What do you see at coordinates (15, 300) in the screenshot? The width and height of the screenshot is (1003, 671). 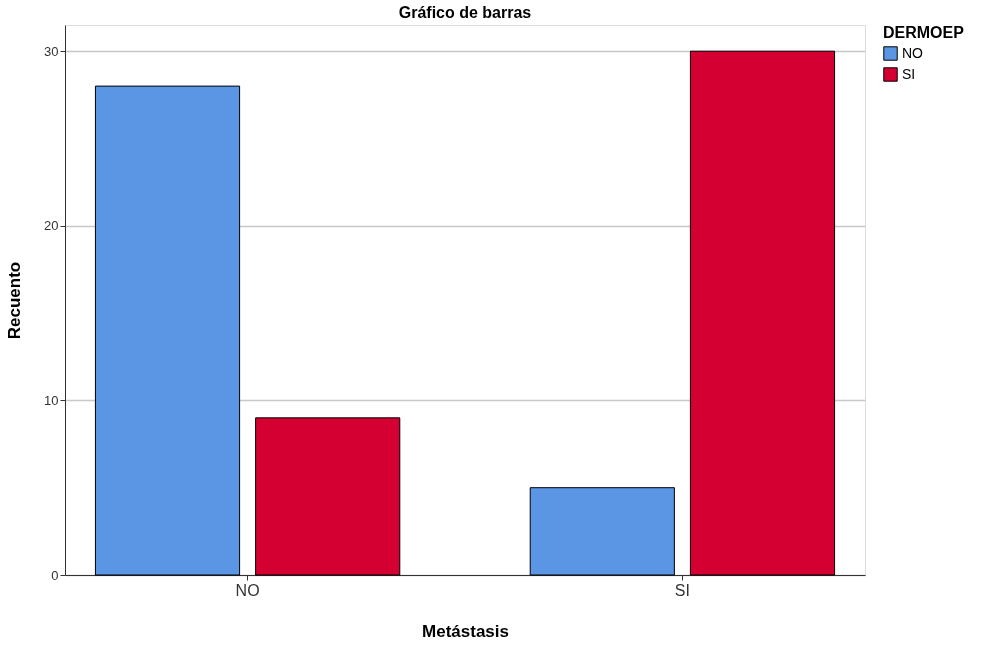 I see `y-axis-title: Recuento` at bounding box center [15, 300].